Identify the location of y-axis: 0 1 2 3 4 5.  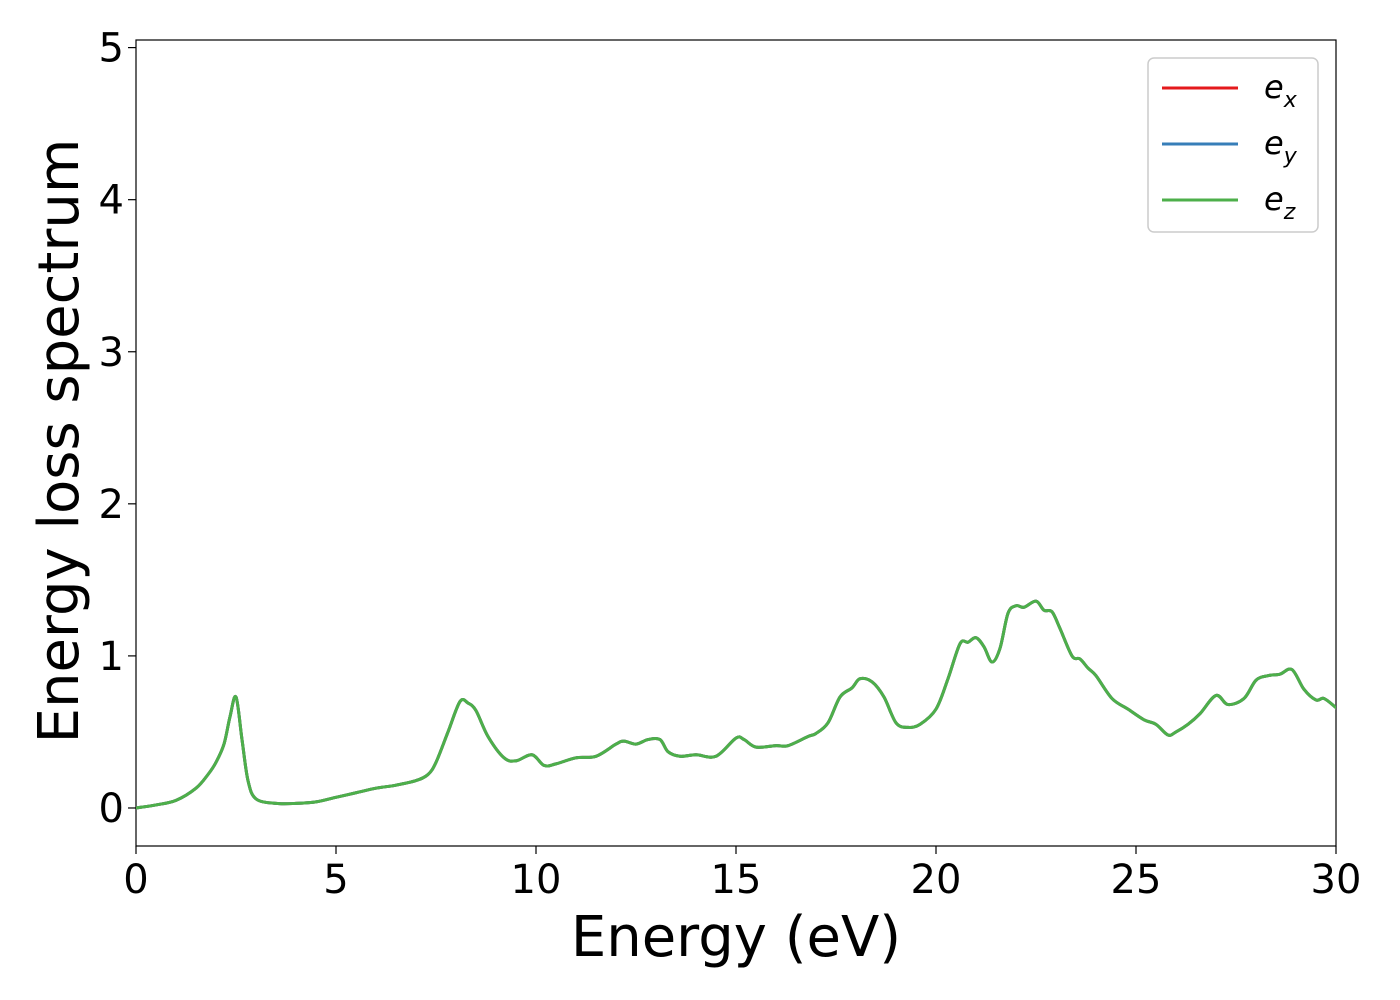
(117, 429).